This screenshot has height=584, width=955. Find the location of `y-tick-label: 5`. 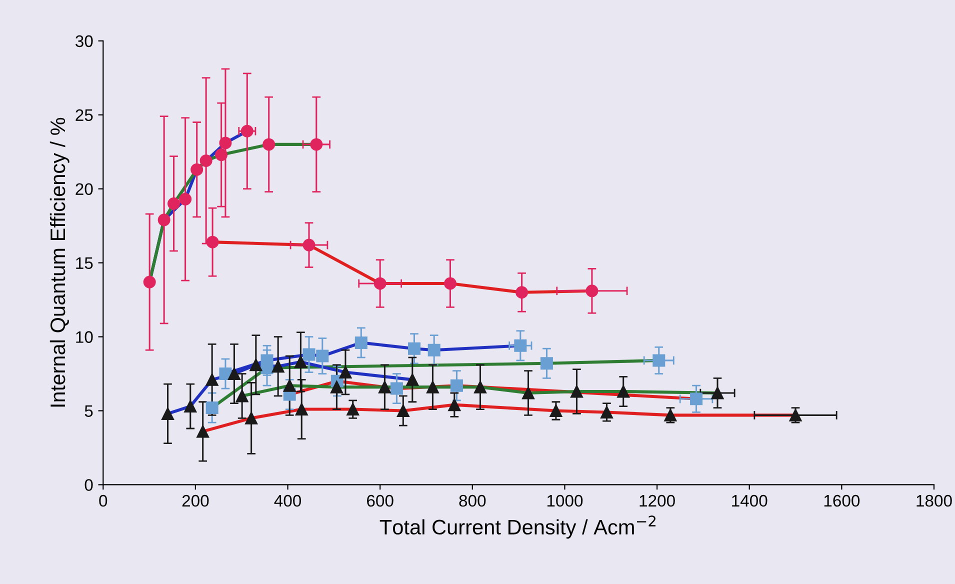

y-tick-label: 5 is located at coordinates (88, 411).